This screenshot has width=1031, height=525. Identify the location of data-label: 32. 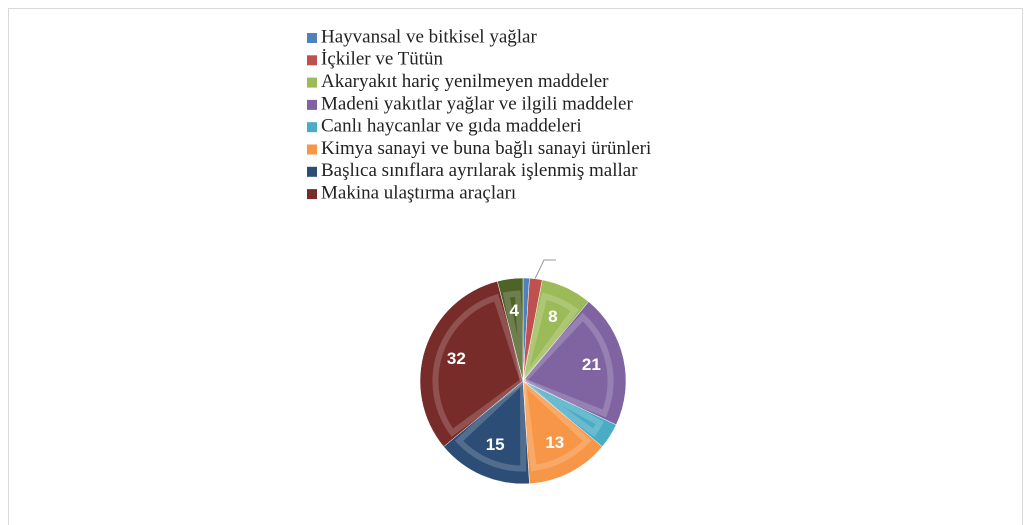
(456, 358).